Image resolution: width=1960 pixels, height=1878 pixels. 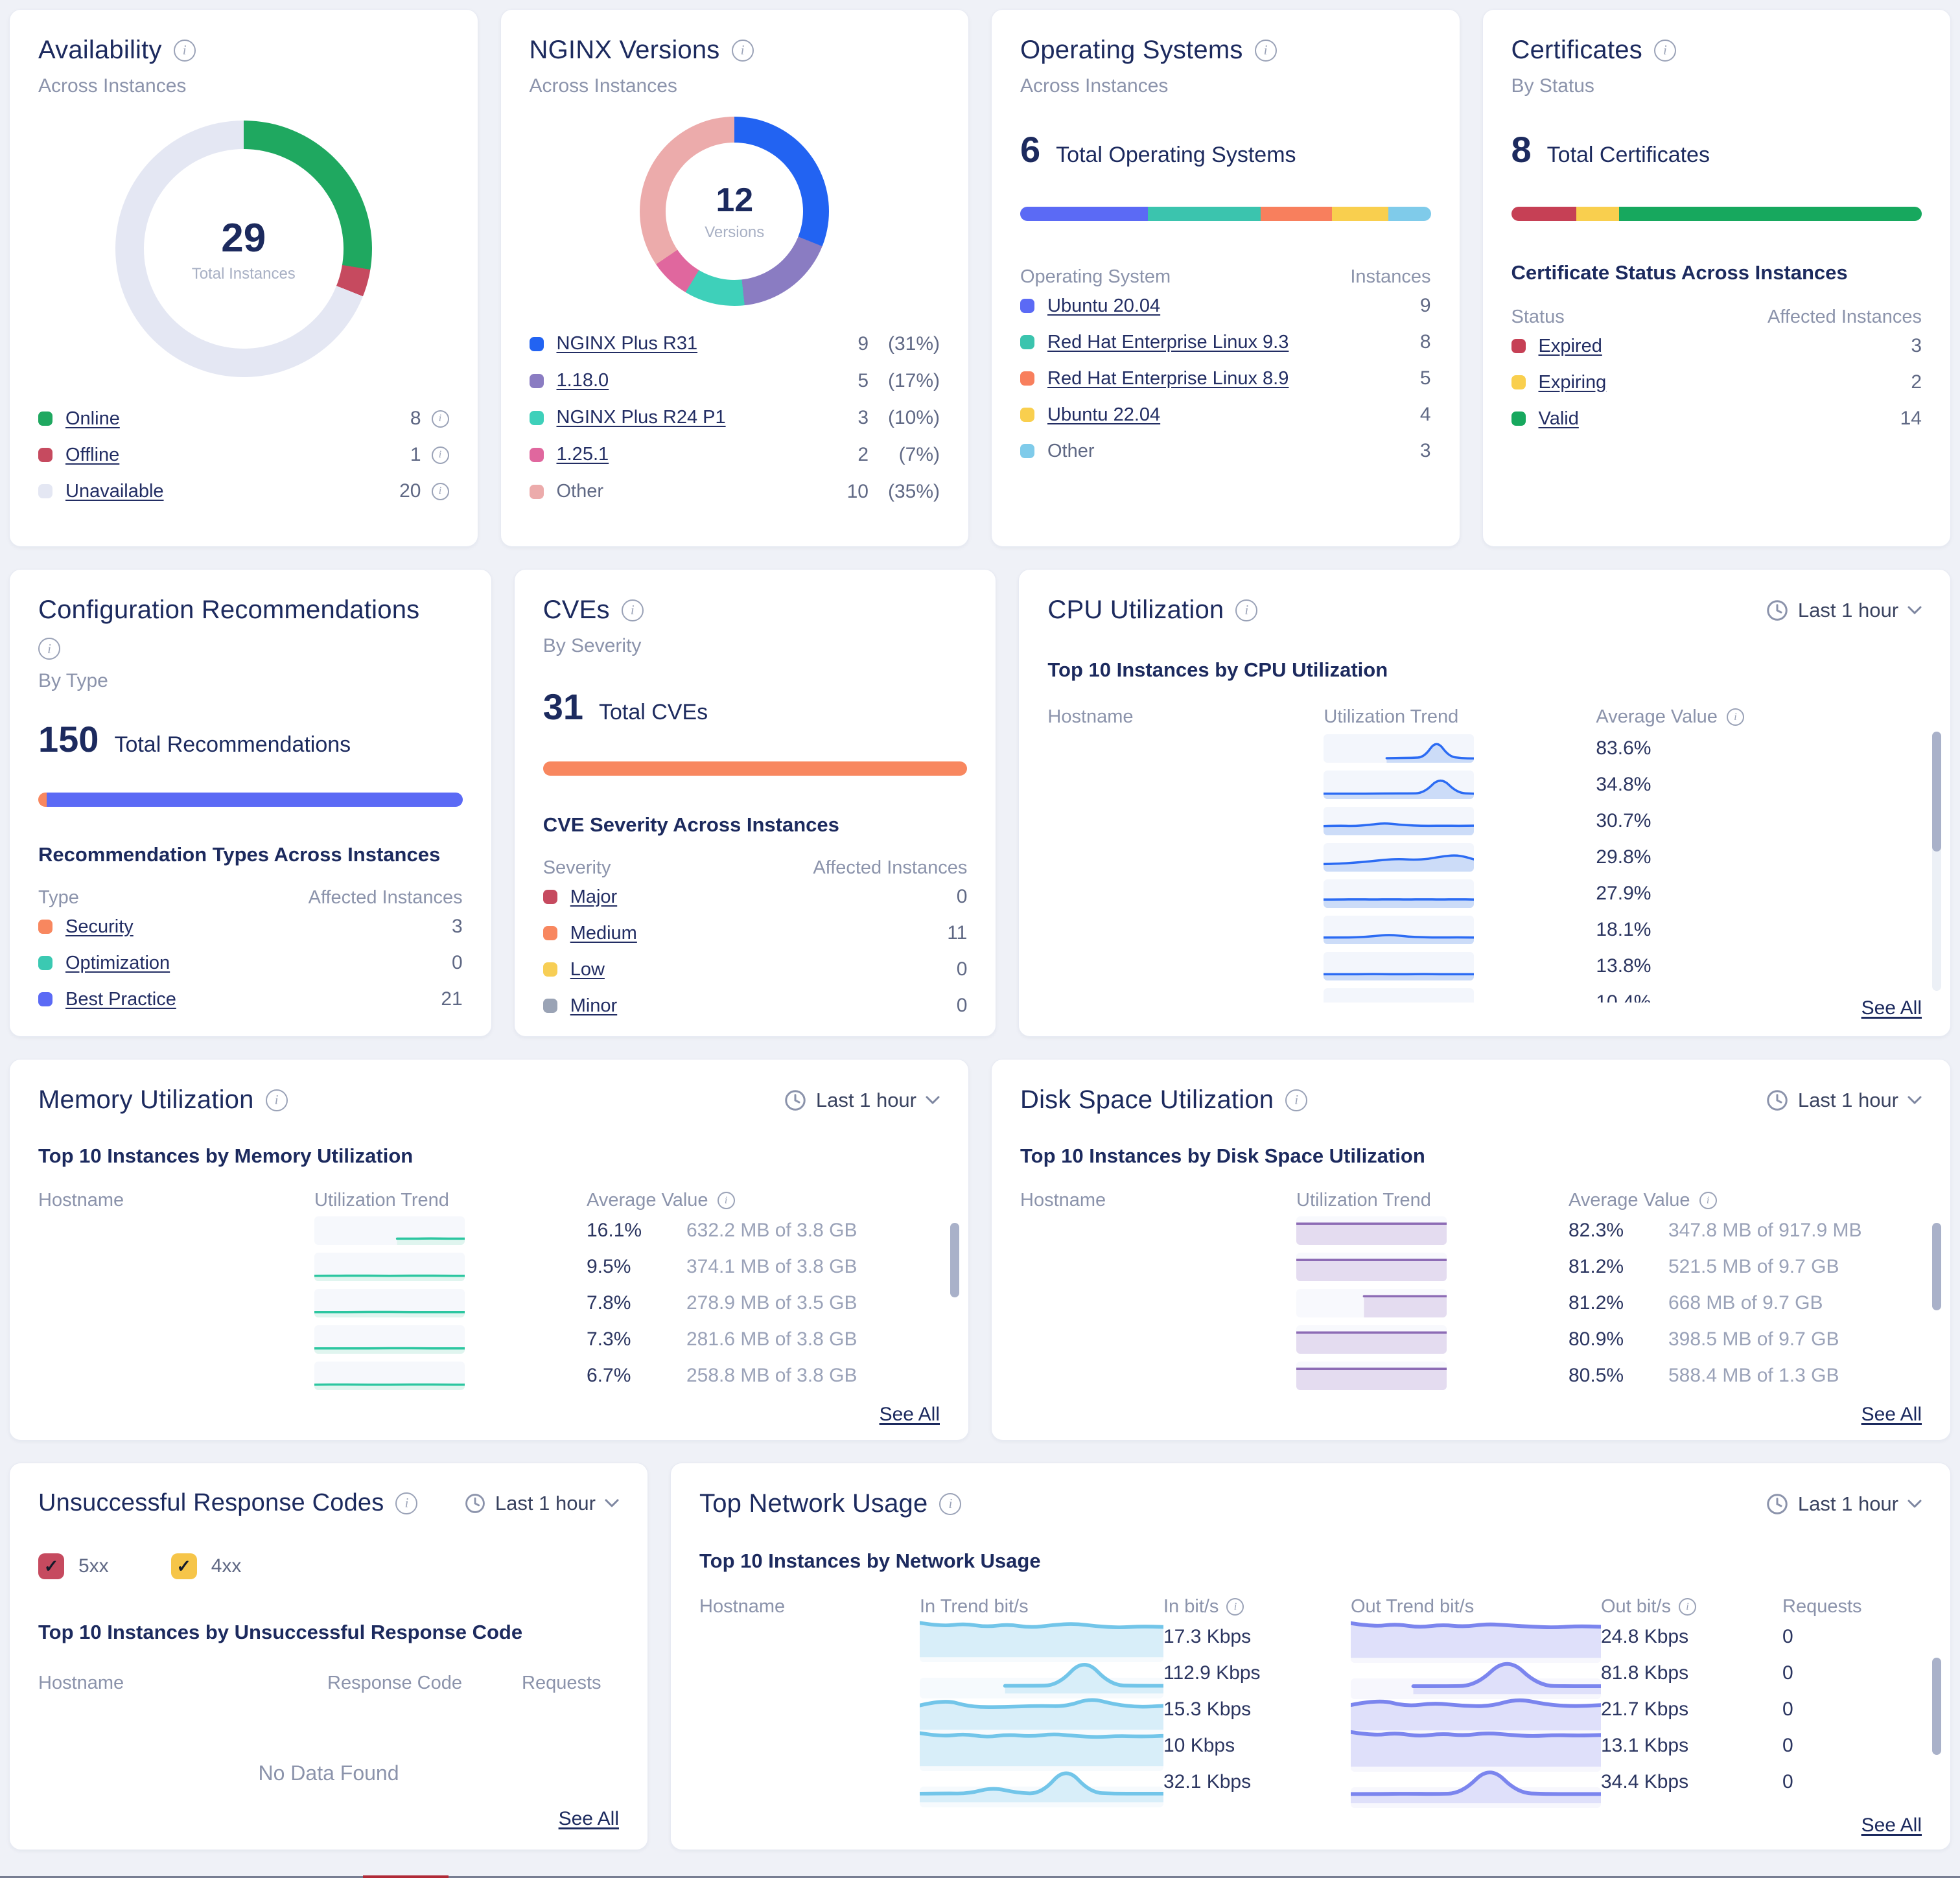 What do you see at coordinates (1168, 342) in the screenshot?
I see `os-link: Red Hat Enterprise Linux 9.3` at bounding box center [1168, 342].